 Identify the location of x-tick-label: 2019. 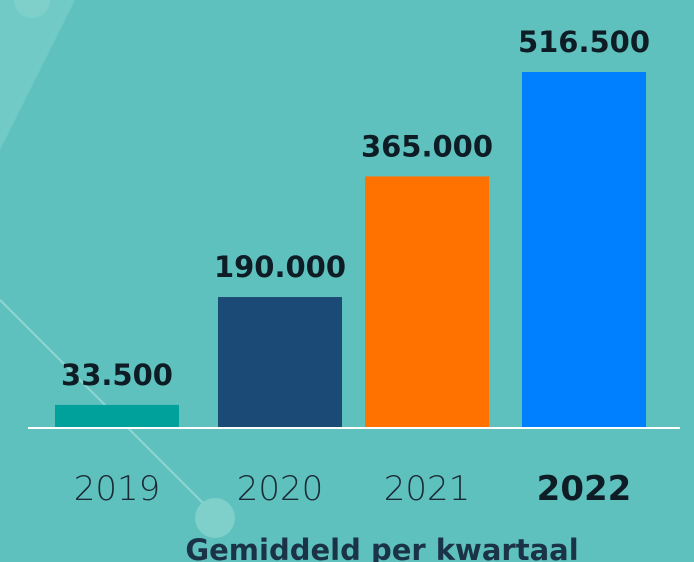
(117, 489).